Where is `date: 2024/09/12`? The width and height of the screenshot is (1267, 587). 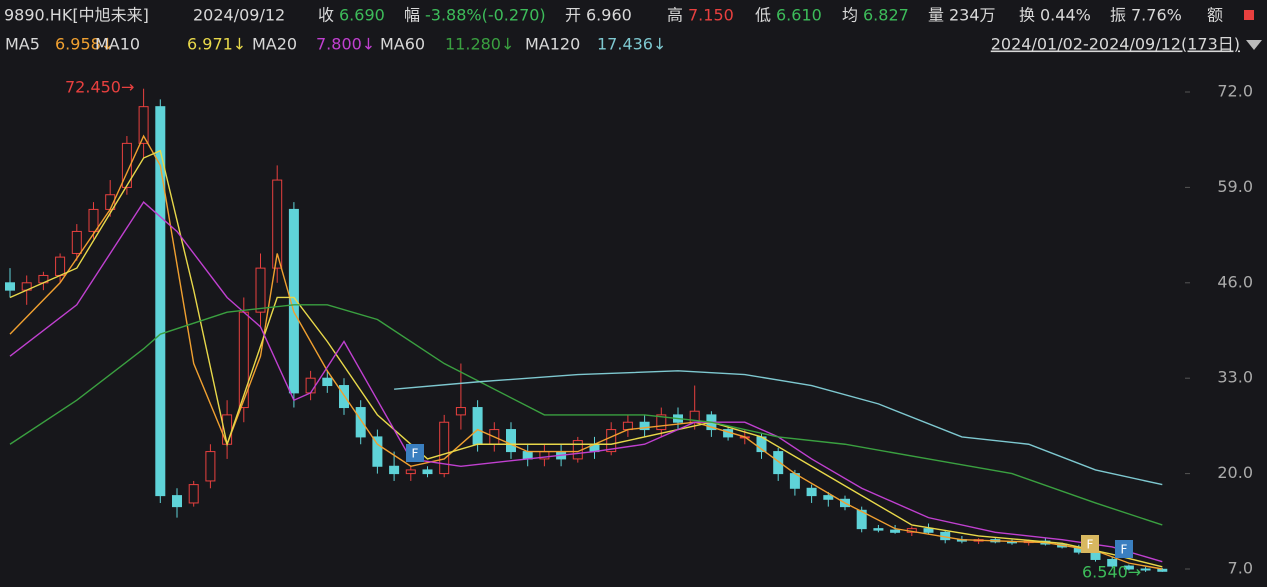 date: 2024/09/12 is located at coordinates (239, 15).